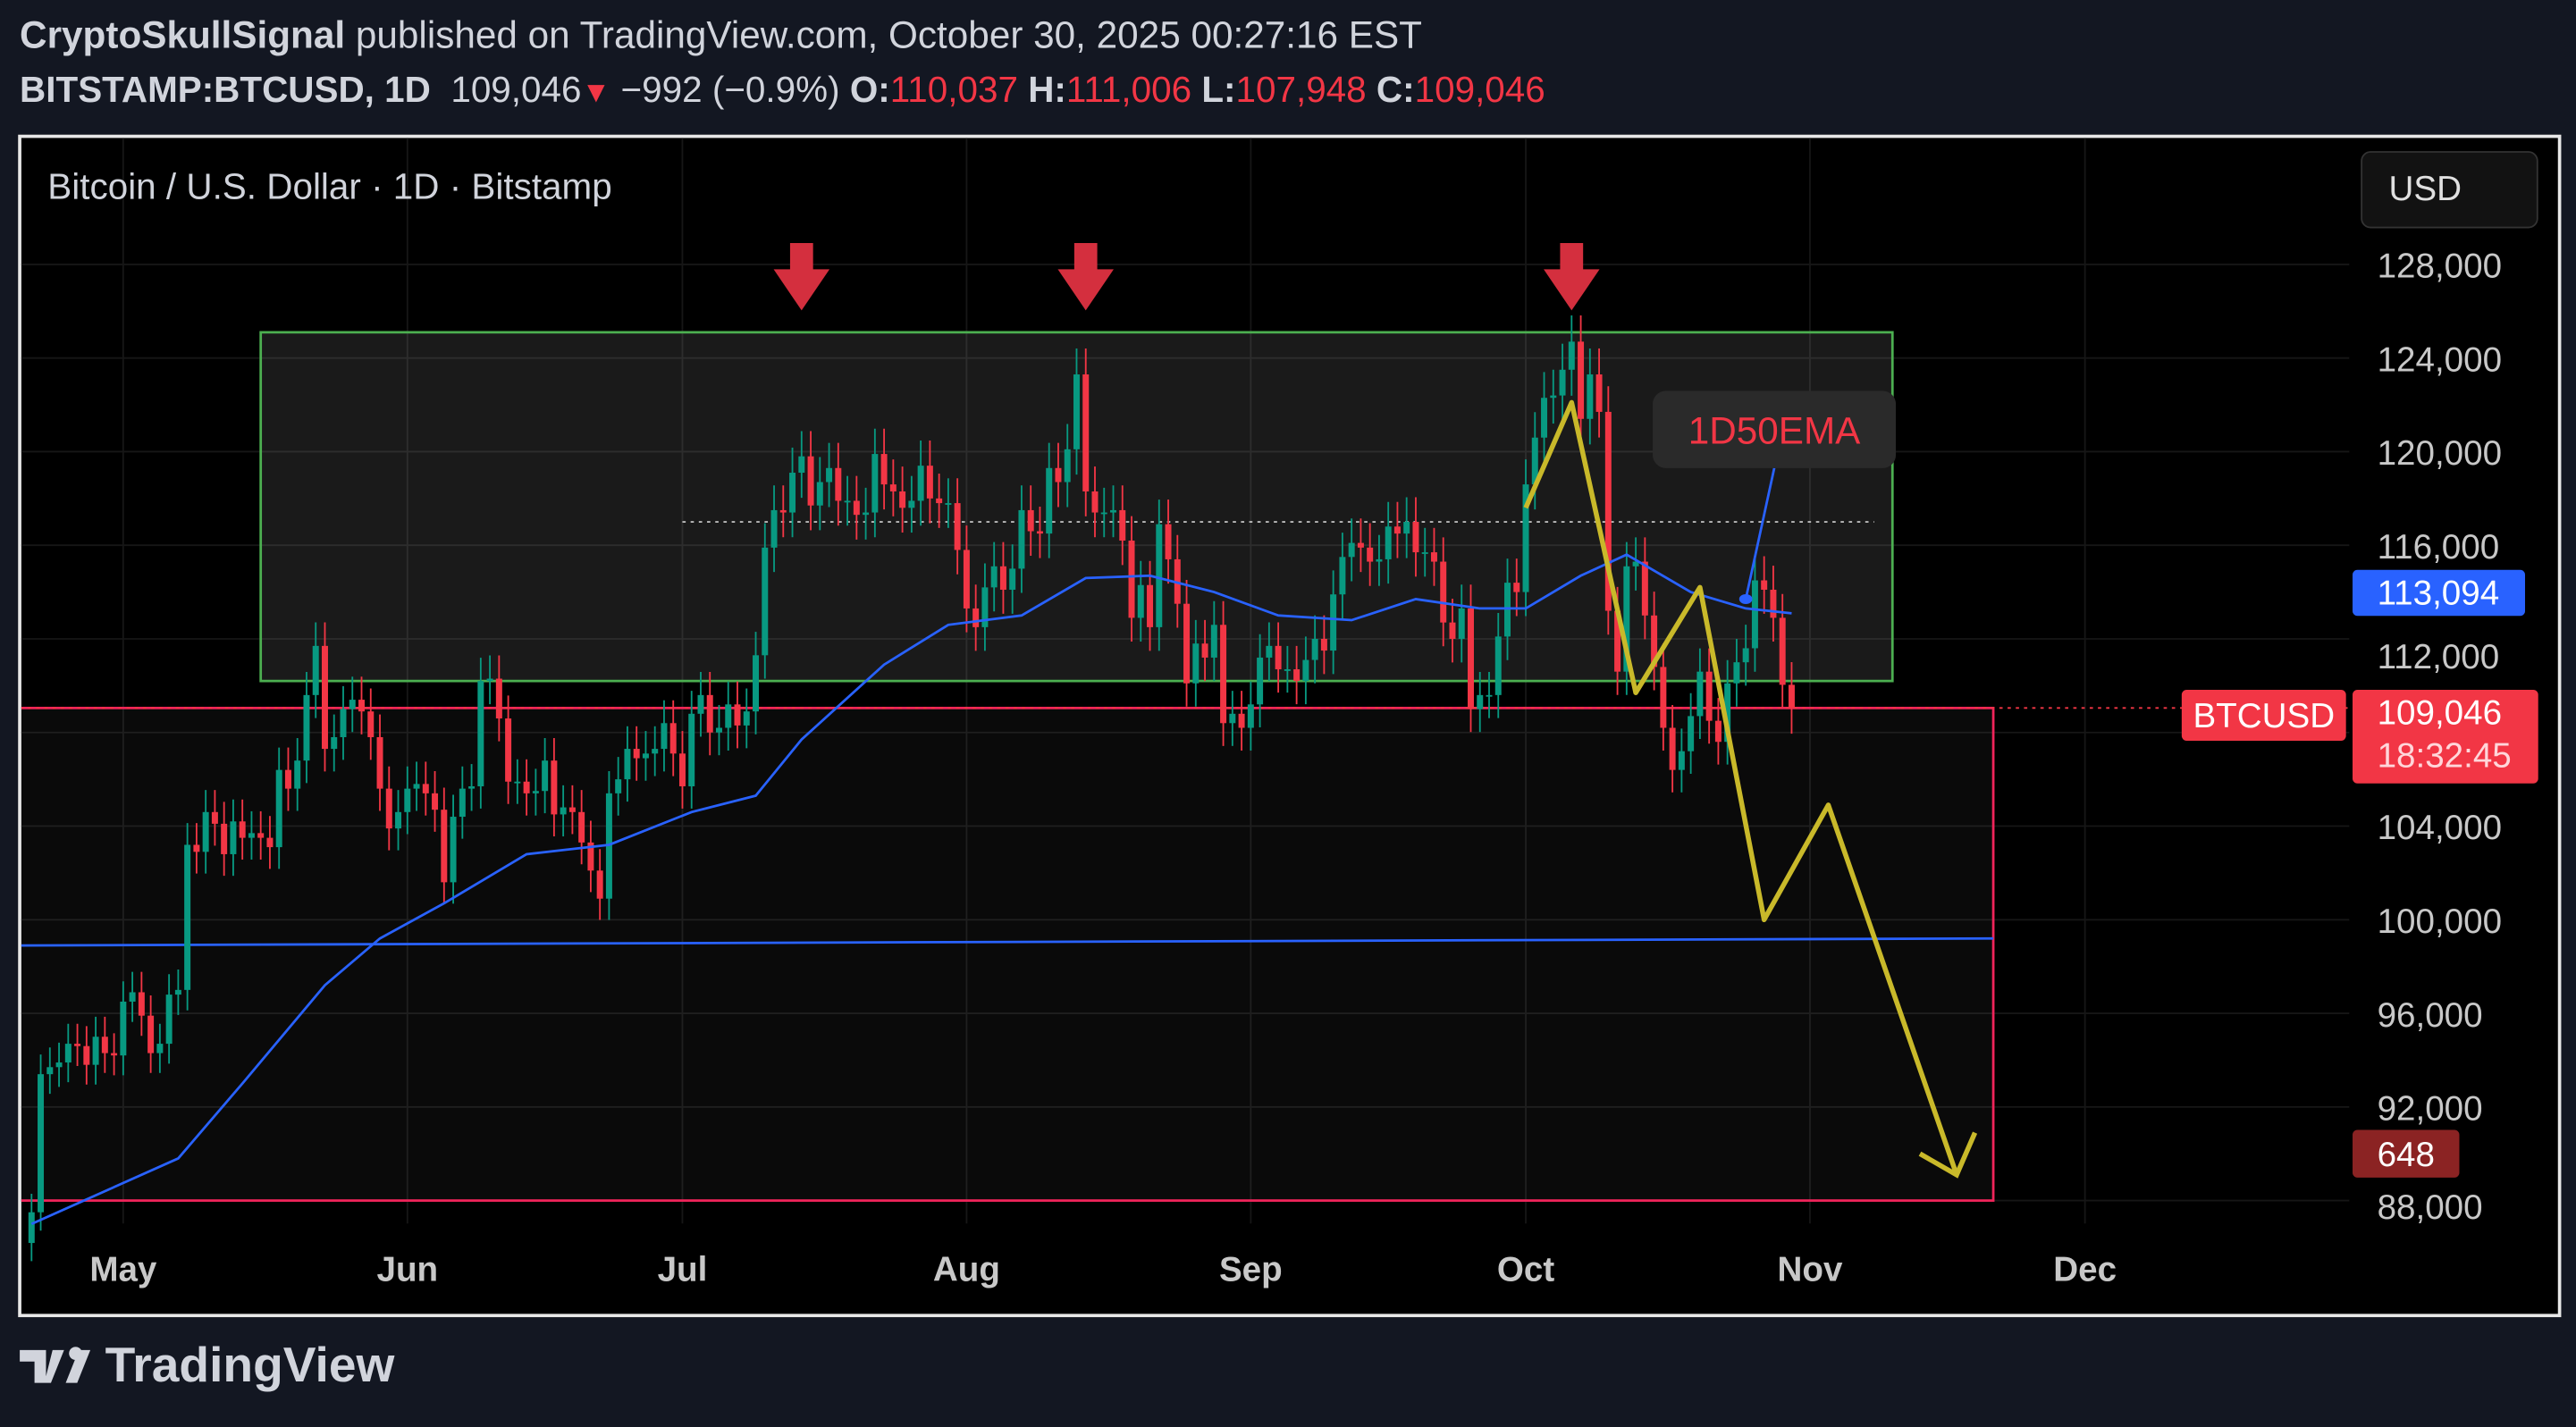 This screenshot has width=2576, height=1427. What do you see at coordinates (2450, 190) in the screenshot?
I see `currency-button: USD` at bounding box center [2450, 190].